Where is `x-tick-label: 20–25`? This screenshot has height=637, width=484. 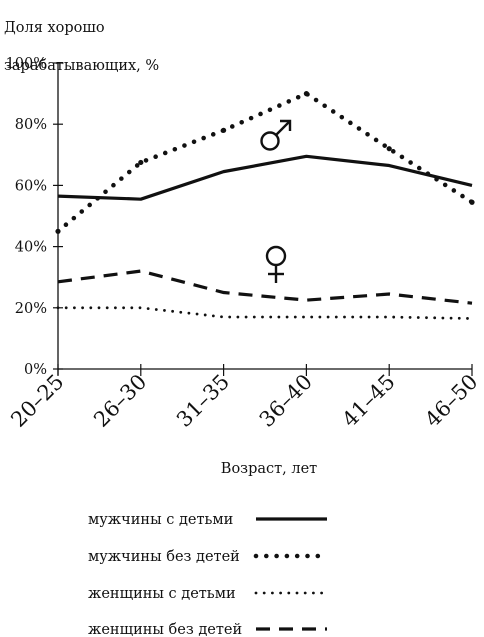 x-tick-label: 20–25 is located at coordinates (37, 401).